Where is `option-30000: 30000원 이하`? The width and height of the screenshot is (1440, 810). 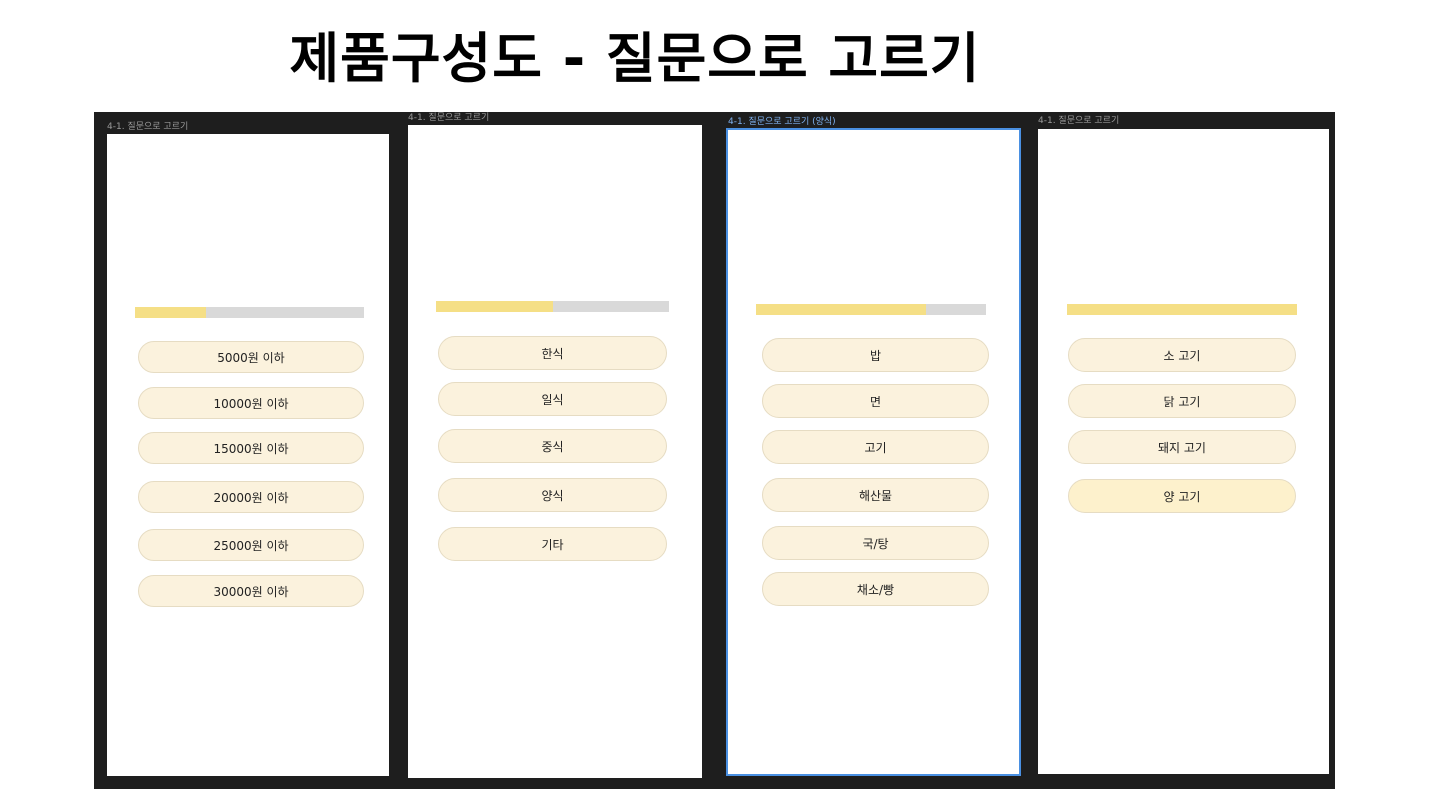
option-30000: 30000원 이하 is located at coordinates (251, 591).